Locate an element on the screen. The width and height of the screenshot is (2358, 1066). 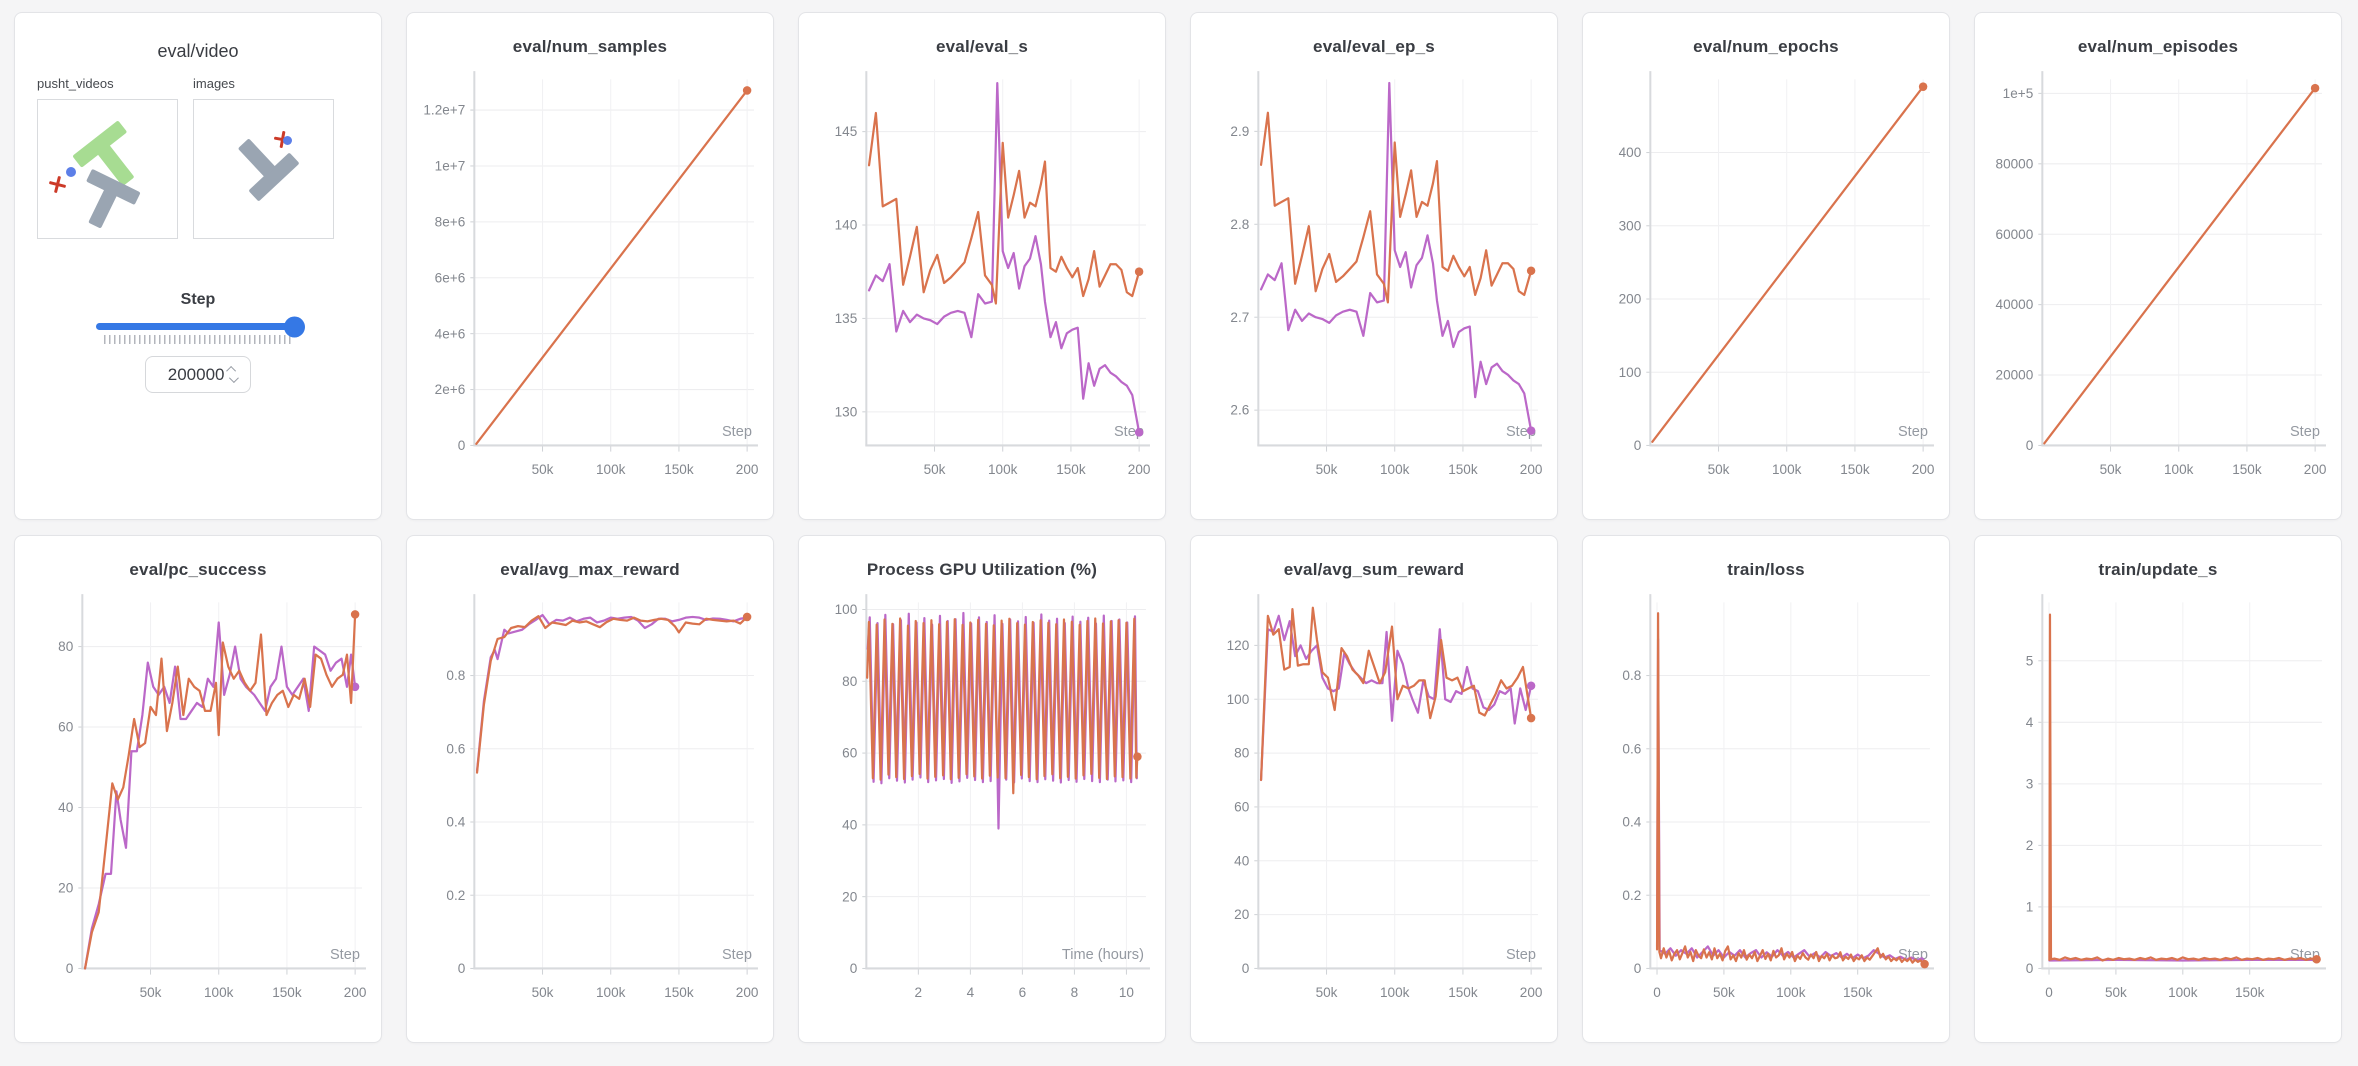
chart-gpu-utilization: 0 20 40 60 80 100 2 4 6 8 10 Time (hours) is located at coordinates (982, 813).